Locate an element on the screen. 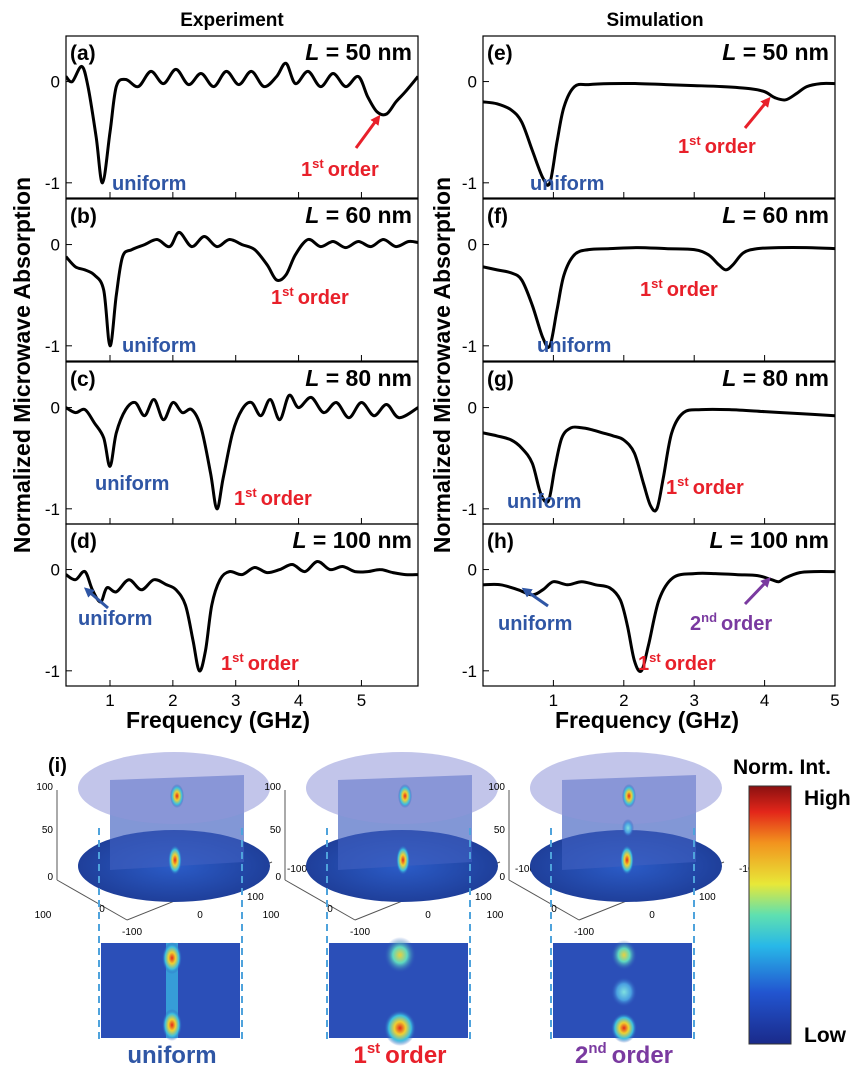 The height and width of the screenshot is (1071, 858). absorption-curve is located at coordinates (242, 452).